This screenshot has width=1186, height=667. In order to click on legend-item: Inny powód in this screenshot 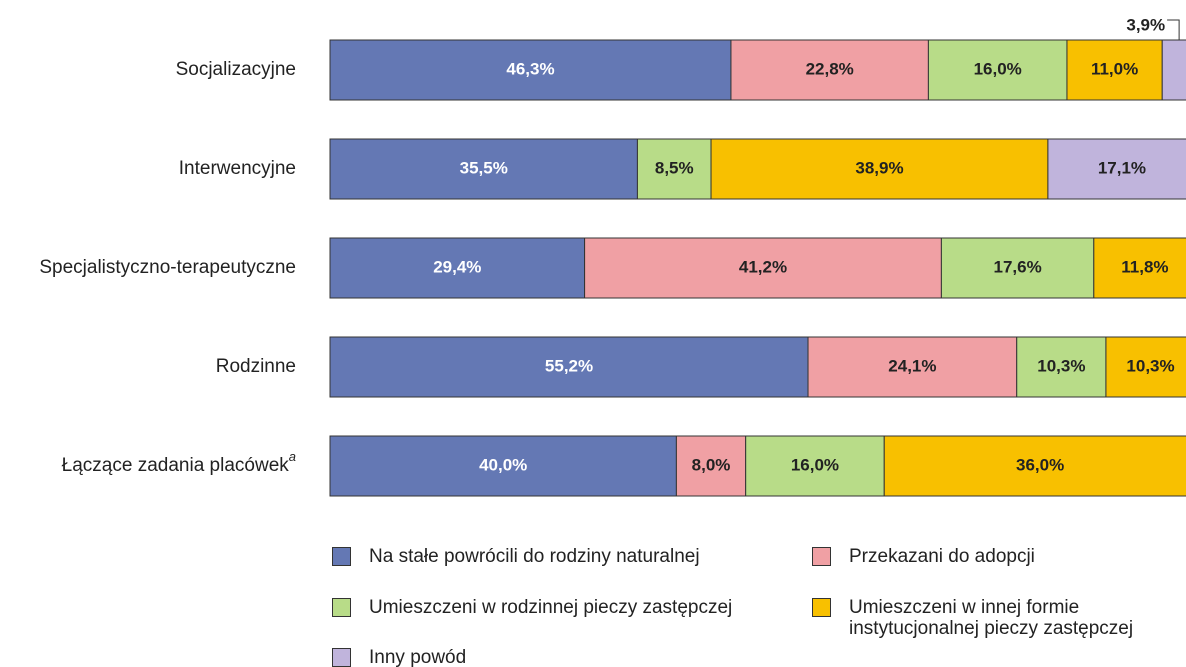, I will do `click(562, 657)`.